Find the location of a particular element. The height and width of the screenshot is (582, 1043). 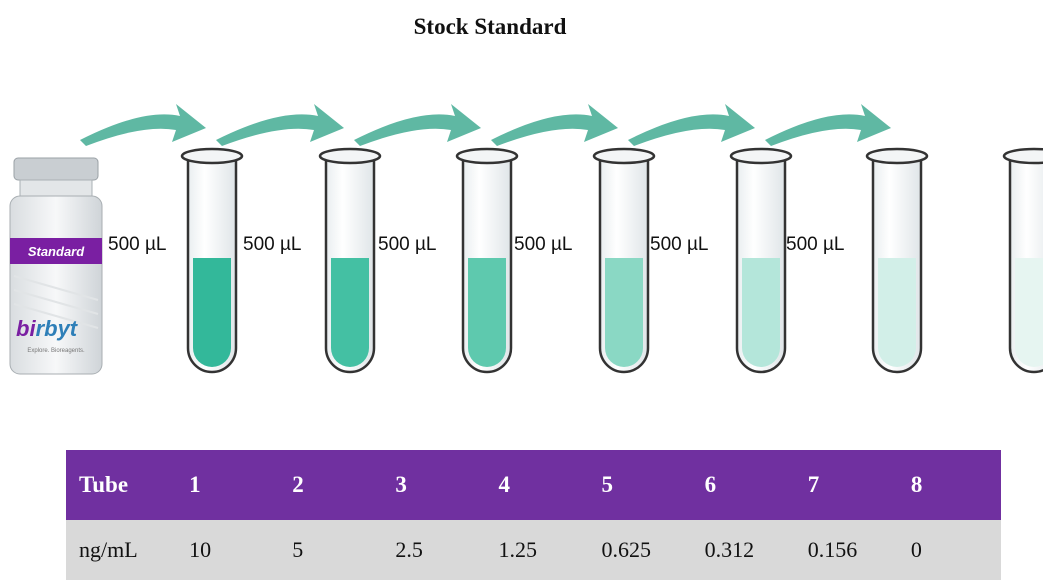

transfer-arrows is located at coordinates (485, 125).